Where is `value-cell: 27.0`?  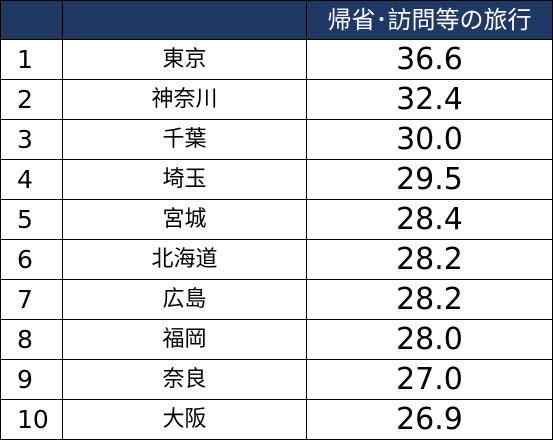
value-cell: 27.0 is located at coordinates (429, 379).